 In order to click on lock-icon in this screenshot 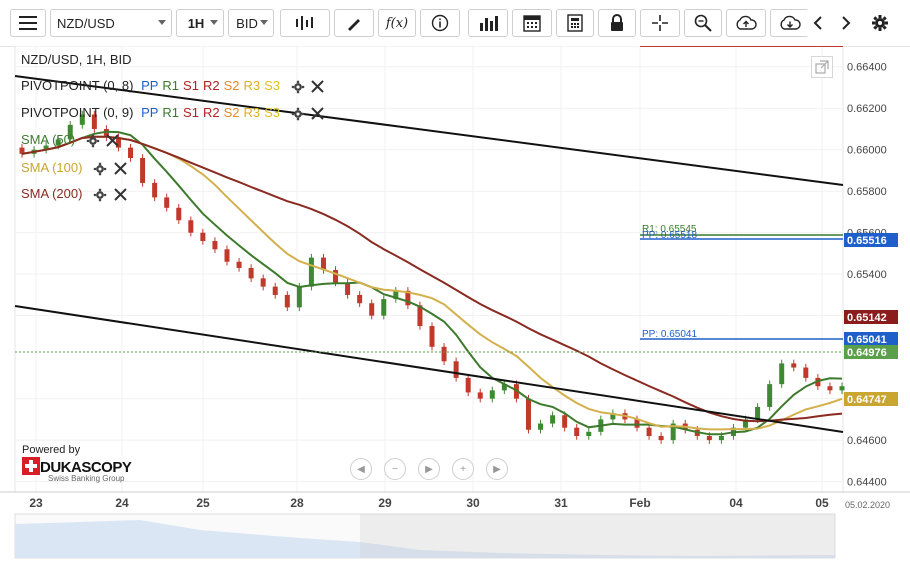, I will do `click(617, 23)`.